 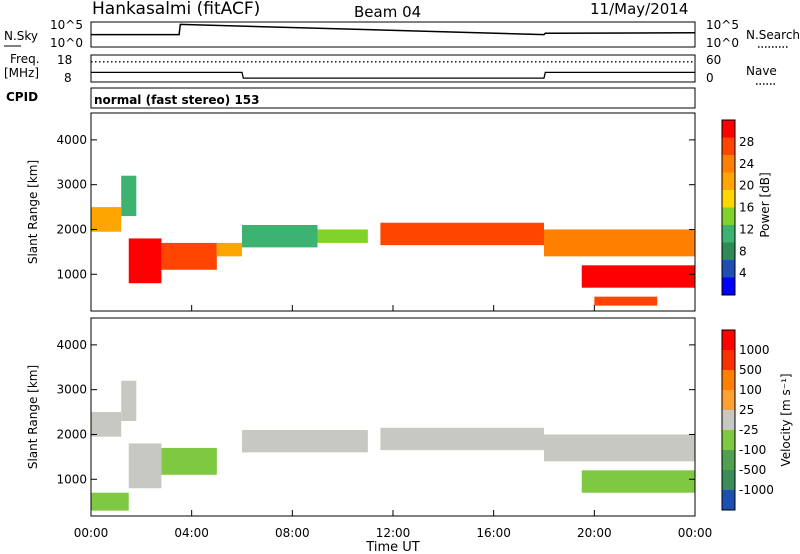 I want to click on colorbar-tick-label: 4, so click(x=743, y=273).